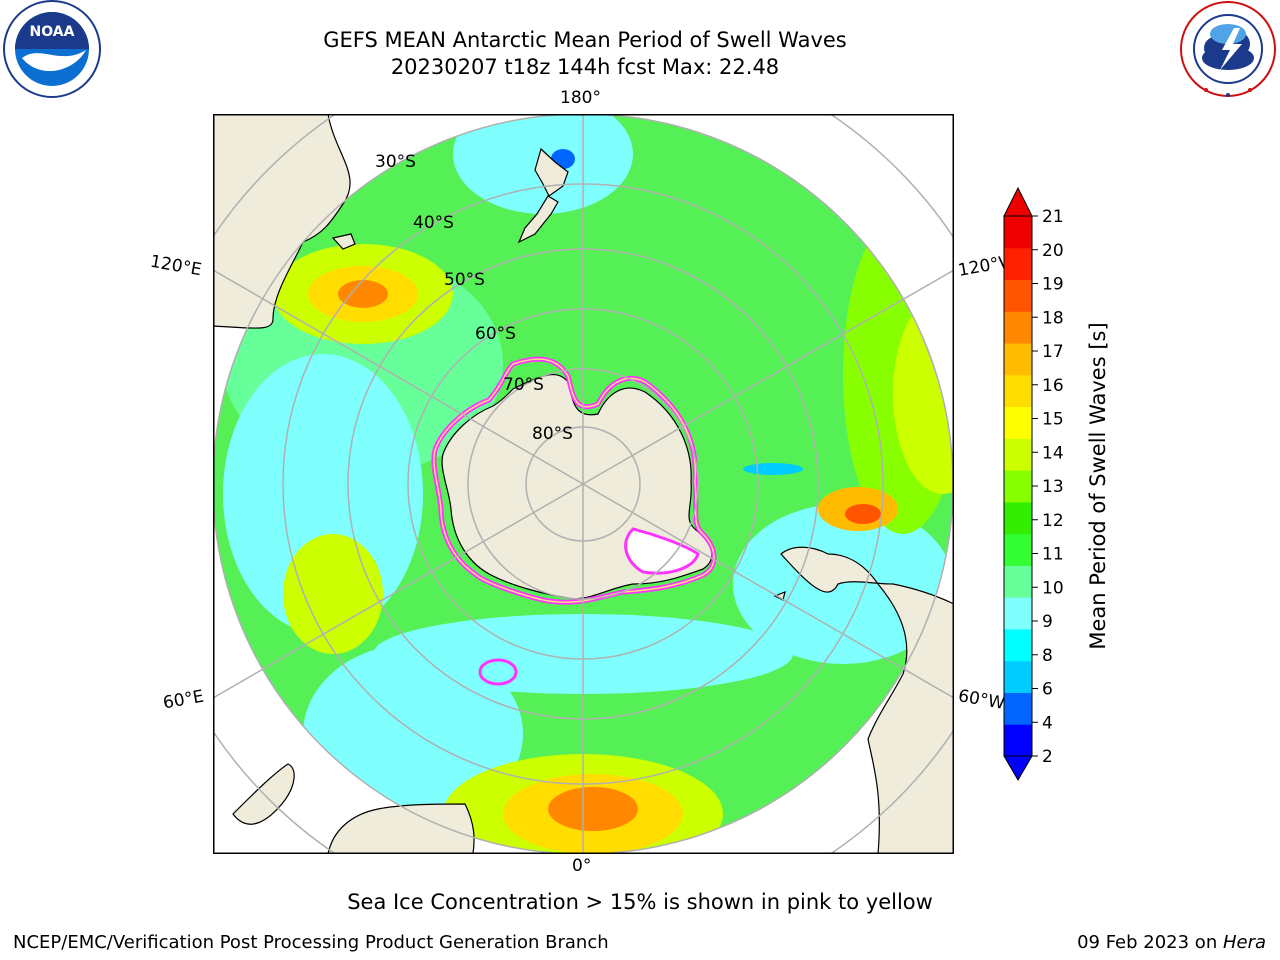  What do you see at coordinates (1244, 942) in the screenshot?
I see `footer-machine-name: Hera` at bounding box center [1244, 942].